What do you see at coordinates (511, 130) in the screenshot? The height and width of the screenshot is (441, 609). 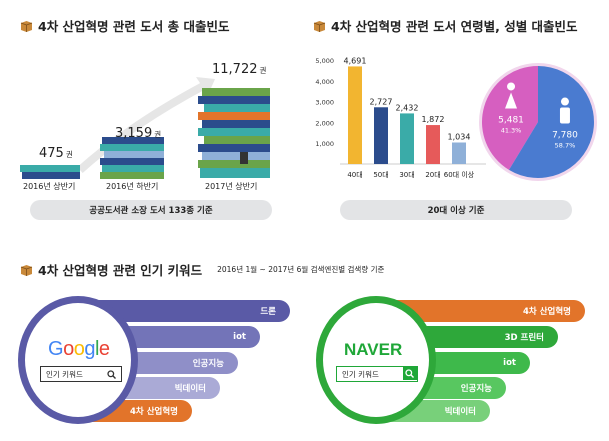 I see `pie-percent-label: 41.3%` at bounding box center [511, 130].